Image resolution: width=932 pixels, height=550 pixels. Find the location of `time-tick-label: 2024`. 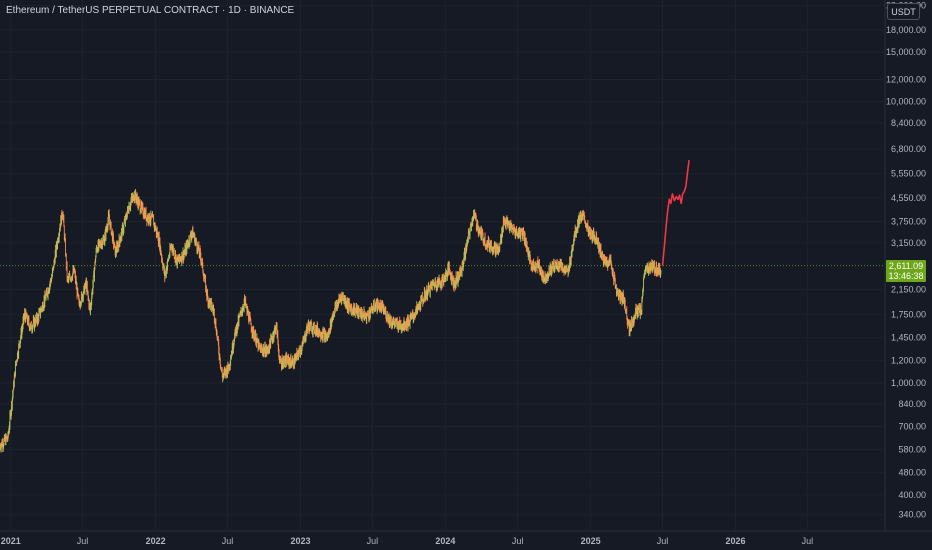

time-tick-label: 2024 is located at coordinates (445, 541).